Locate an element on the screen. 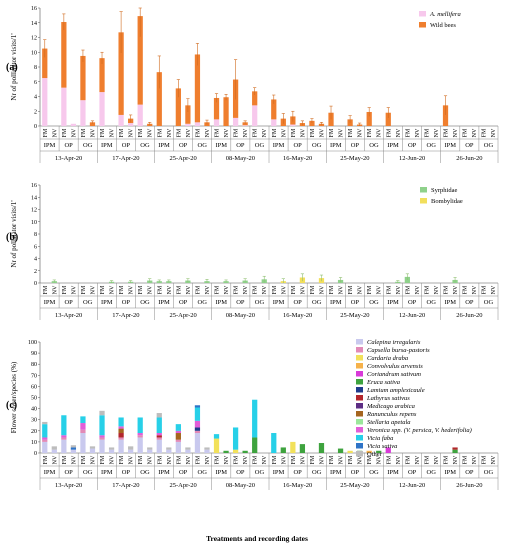  legend-label: Cardaria draba is located at coordinates (387, 358).